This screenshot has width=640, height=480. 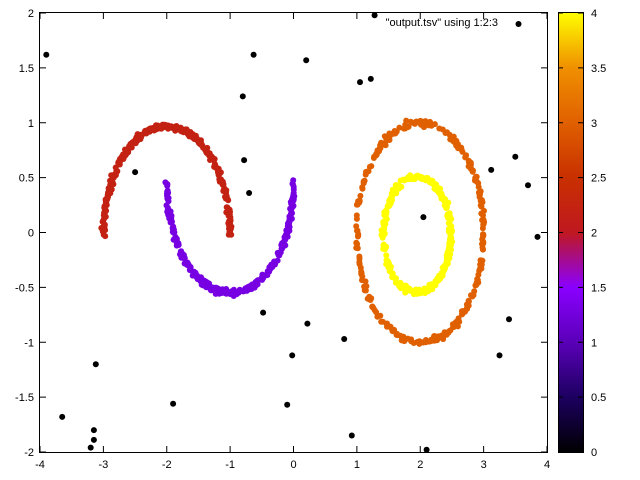 I want to click on colorbar-tick-label: 2.5, so click(x=598, y=179).